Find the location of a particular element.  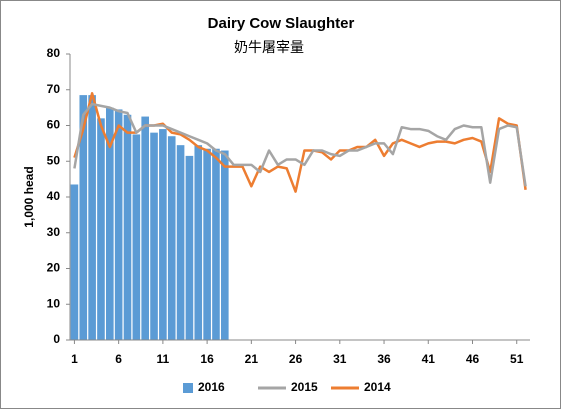

y-tick-label: 10 is located at coordinates (54, 303).